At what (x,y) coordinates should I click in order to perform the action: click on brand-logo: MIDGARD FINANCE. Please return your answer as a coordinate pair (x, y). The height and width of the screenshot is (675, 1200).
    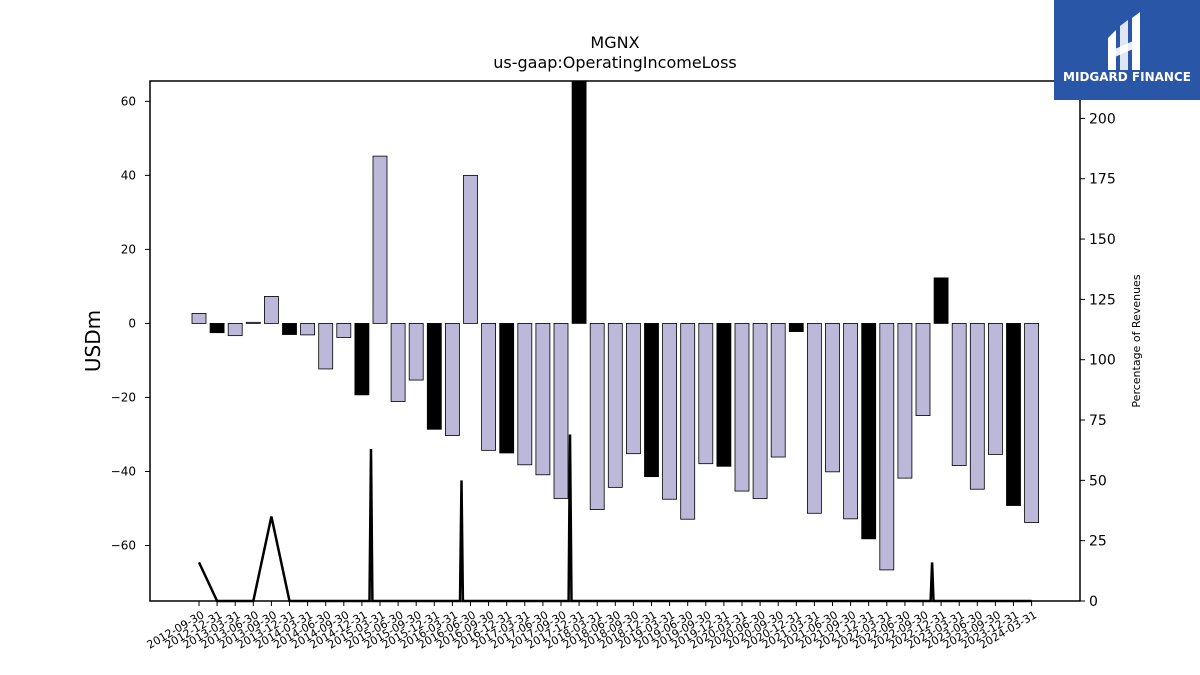
    Looking at the image, I should click on (1127, 50).